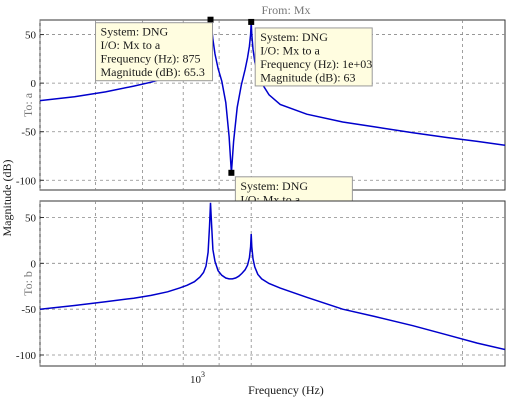 This screenshot has width=509, height=401. What do you see at coordinates (286, 390) in the screenshot?
I see `x-axis-label: Frequency (Hz)` at bounding box center [286, 390].